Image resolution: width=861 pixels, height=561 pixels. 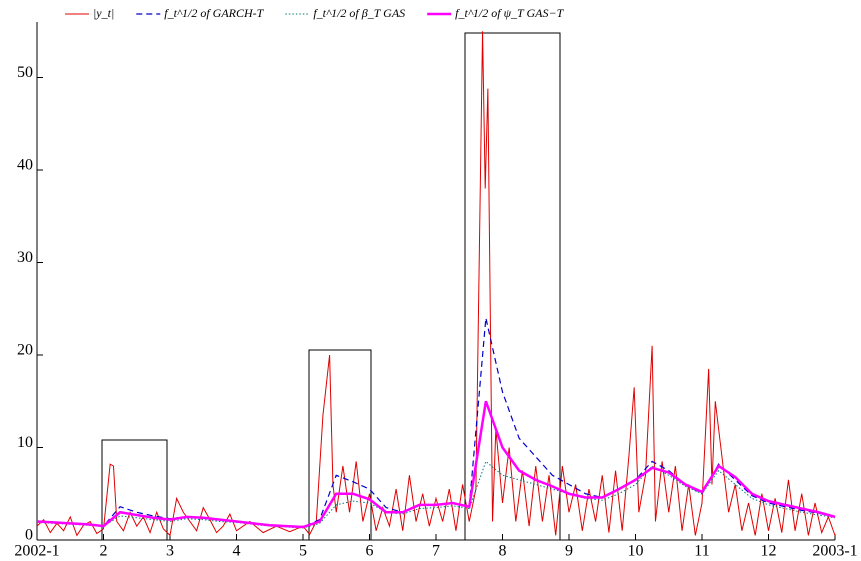 What do you see at coordinates (509, 13) in the screenshot?
I see `legend-label: f_t^1/2 of ψ_T GAS−T` at bounding box center [509, 13].